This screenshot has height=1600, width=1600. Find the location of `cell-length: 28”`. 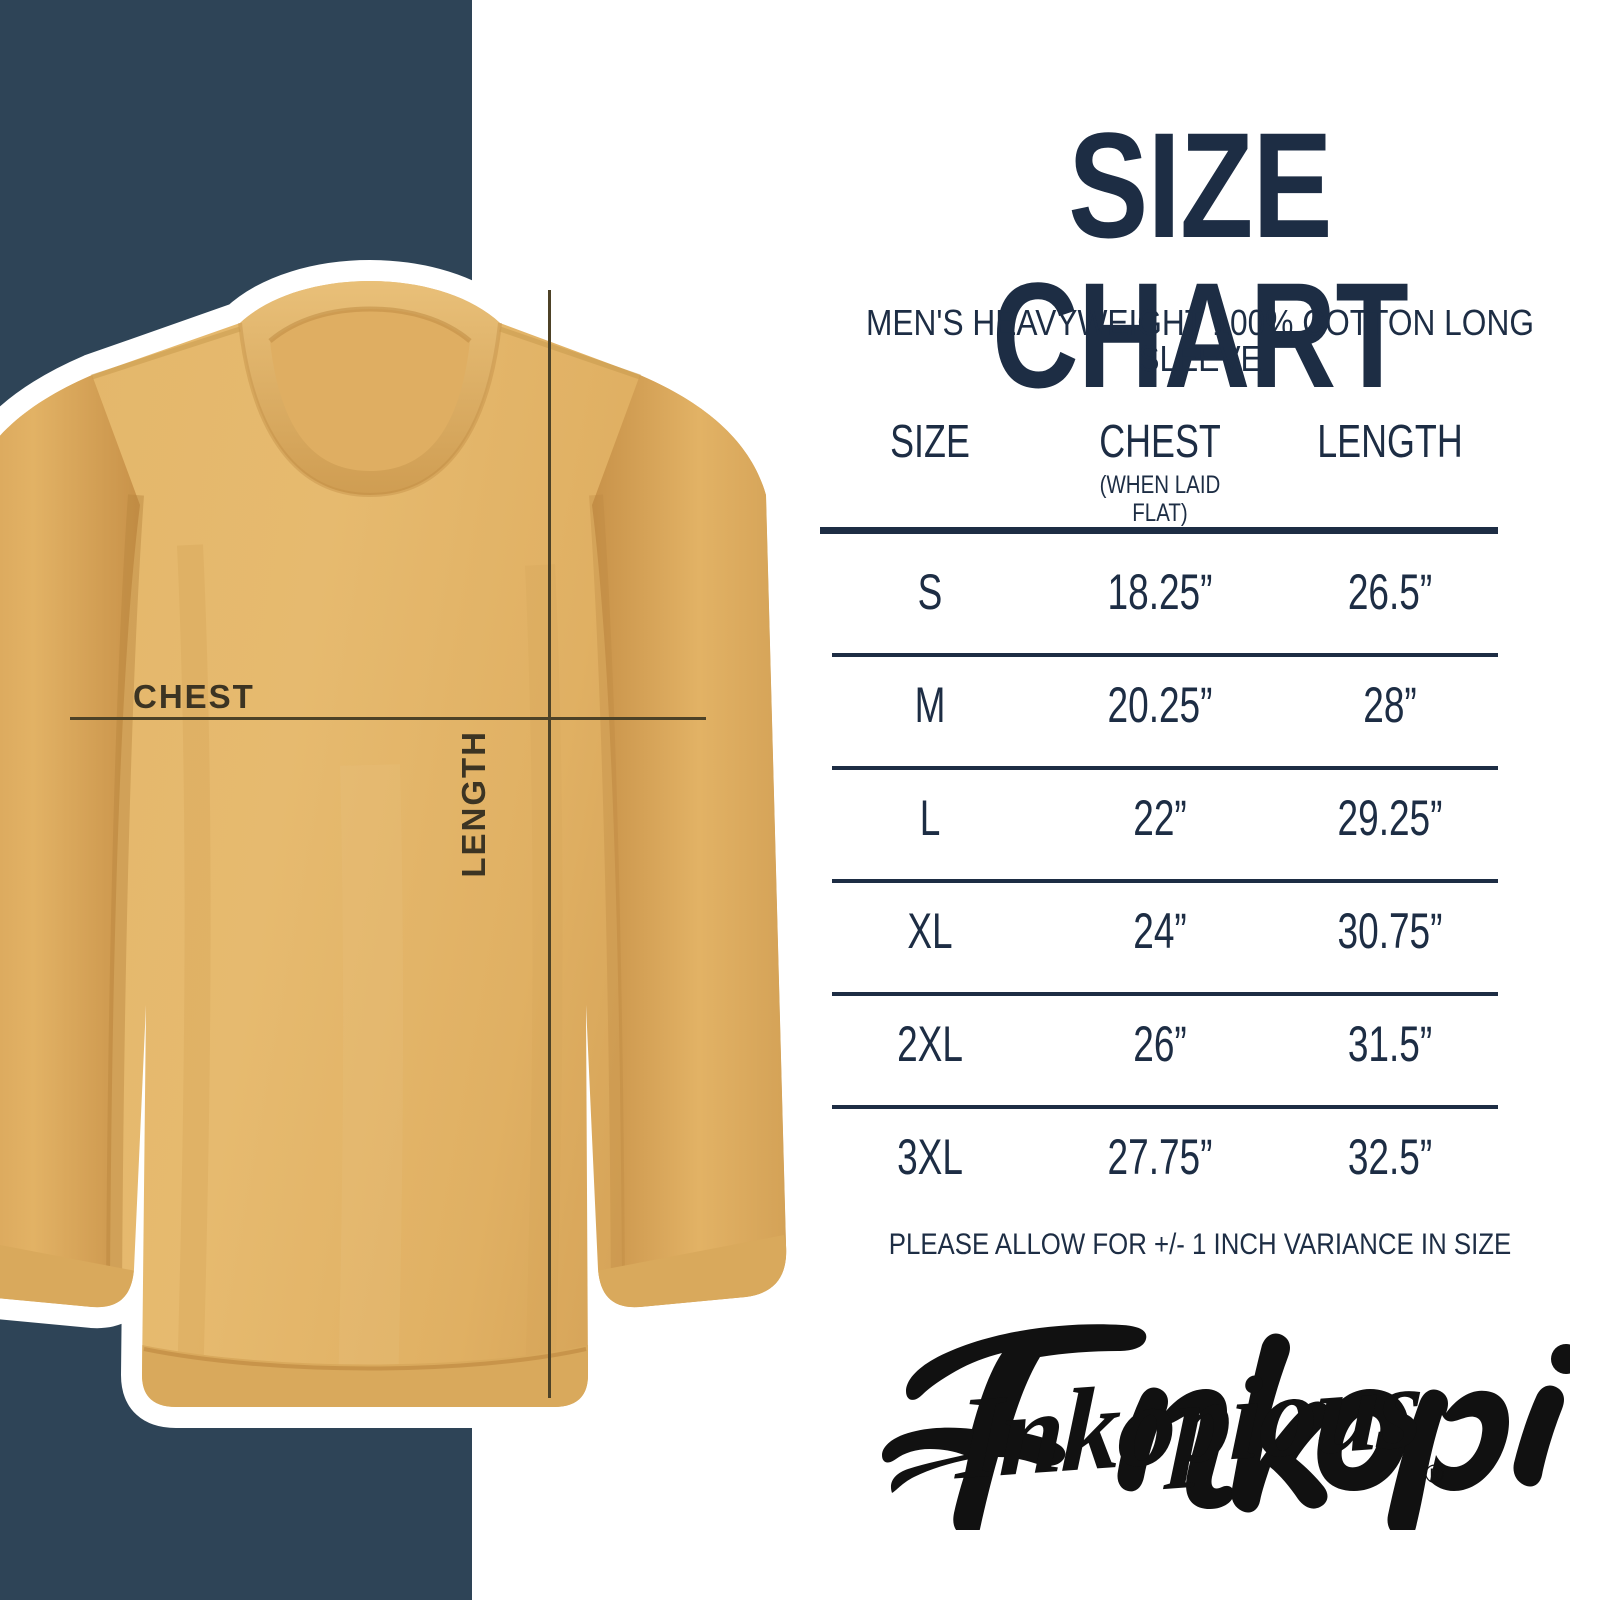

cell-length: 28” is located at coordinates (1390, 705).